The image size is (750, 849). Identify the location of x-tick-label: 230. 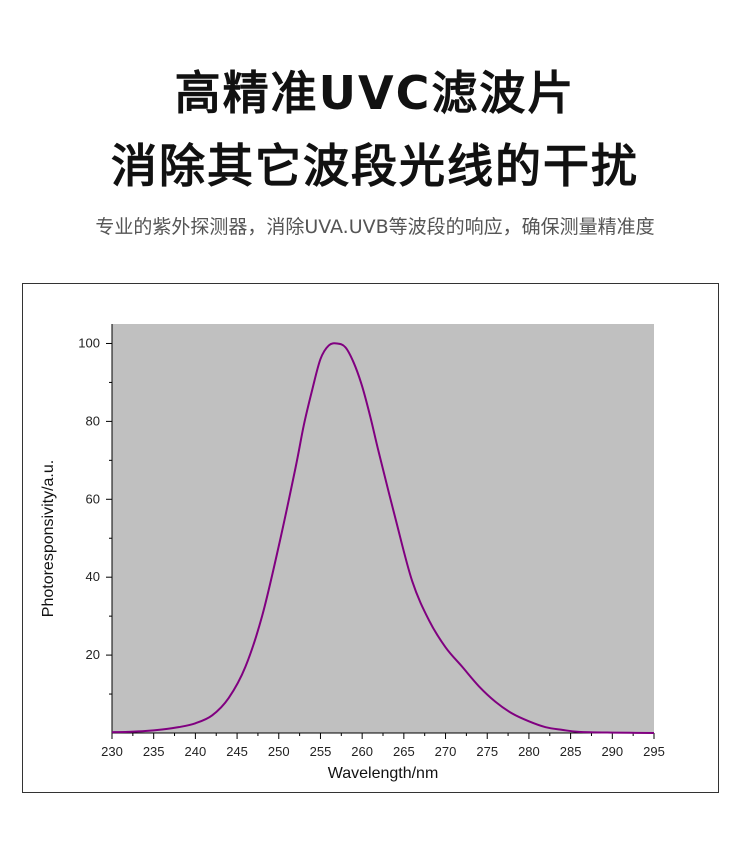
(112, 751).